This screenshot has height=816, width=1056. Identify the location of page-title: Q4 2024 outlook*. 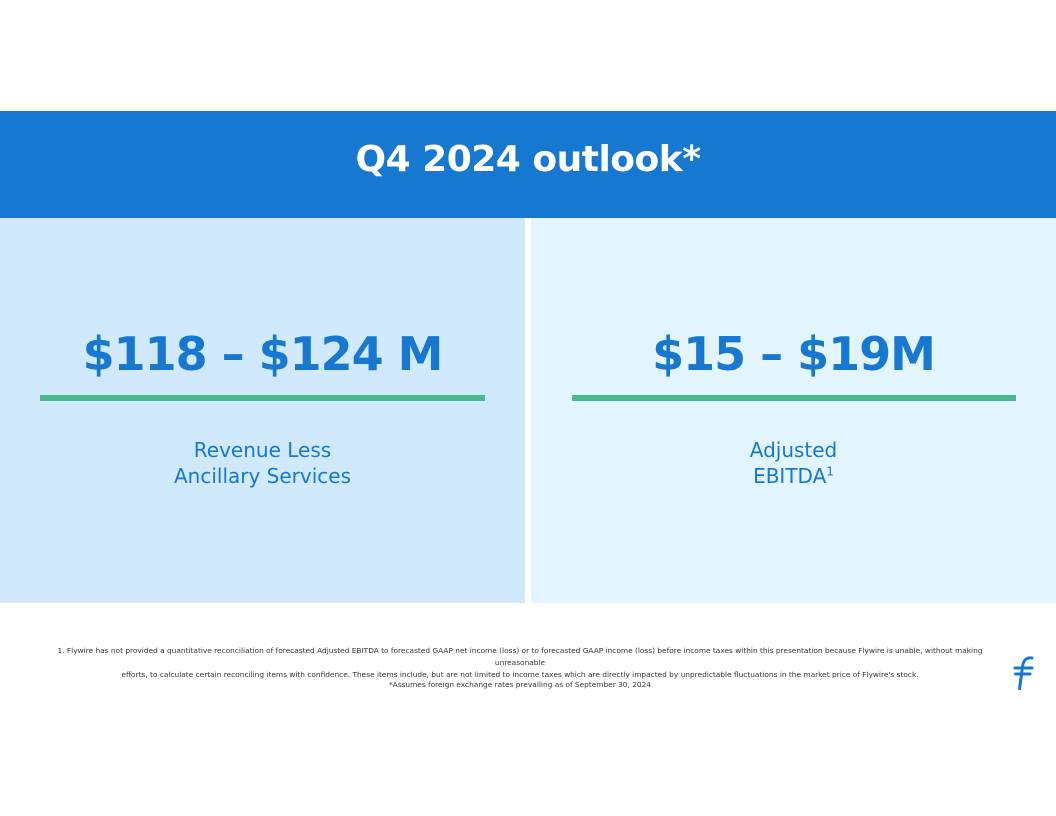
(528, 159).